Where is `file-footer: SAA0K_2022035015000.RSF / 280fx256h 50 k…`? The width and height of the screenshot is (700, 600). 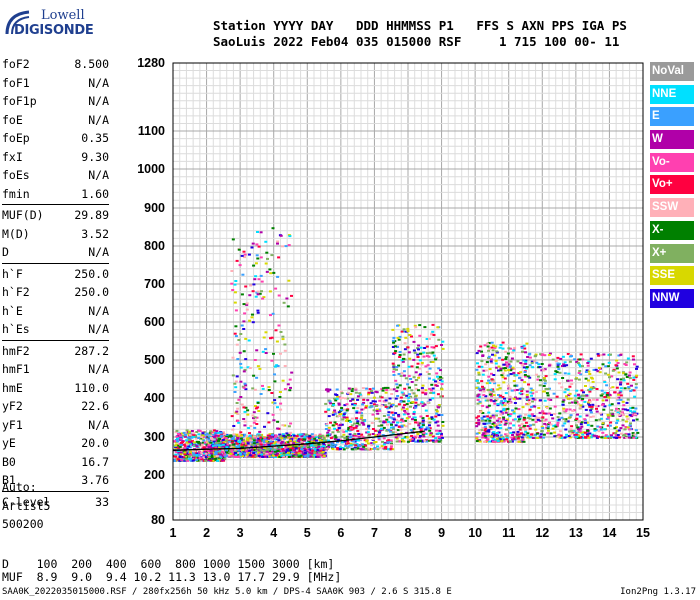 file-footer: SAA0K_2022035015000.RSF / 280fx256h 50 k… is located at coordinates (227, 592).